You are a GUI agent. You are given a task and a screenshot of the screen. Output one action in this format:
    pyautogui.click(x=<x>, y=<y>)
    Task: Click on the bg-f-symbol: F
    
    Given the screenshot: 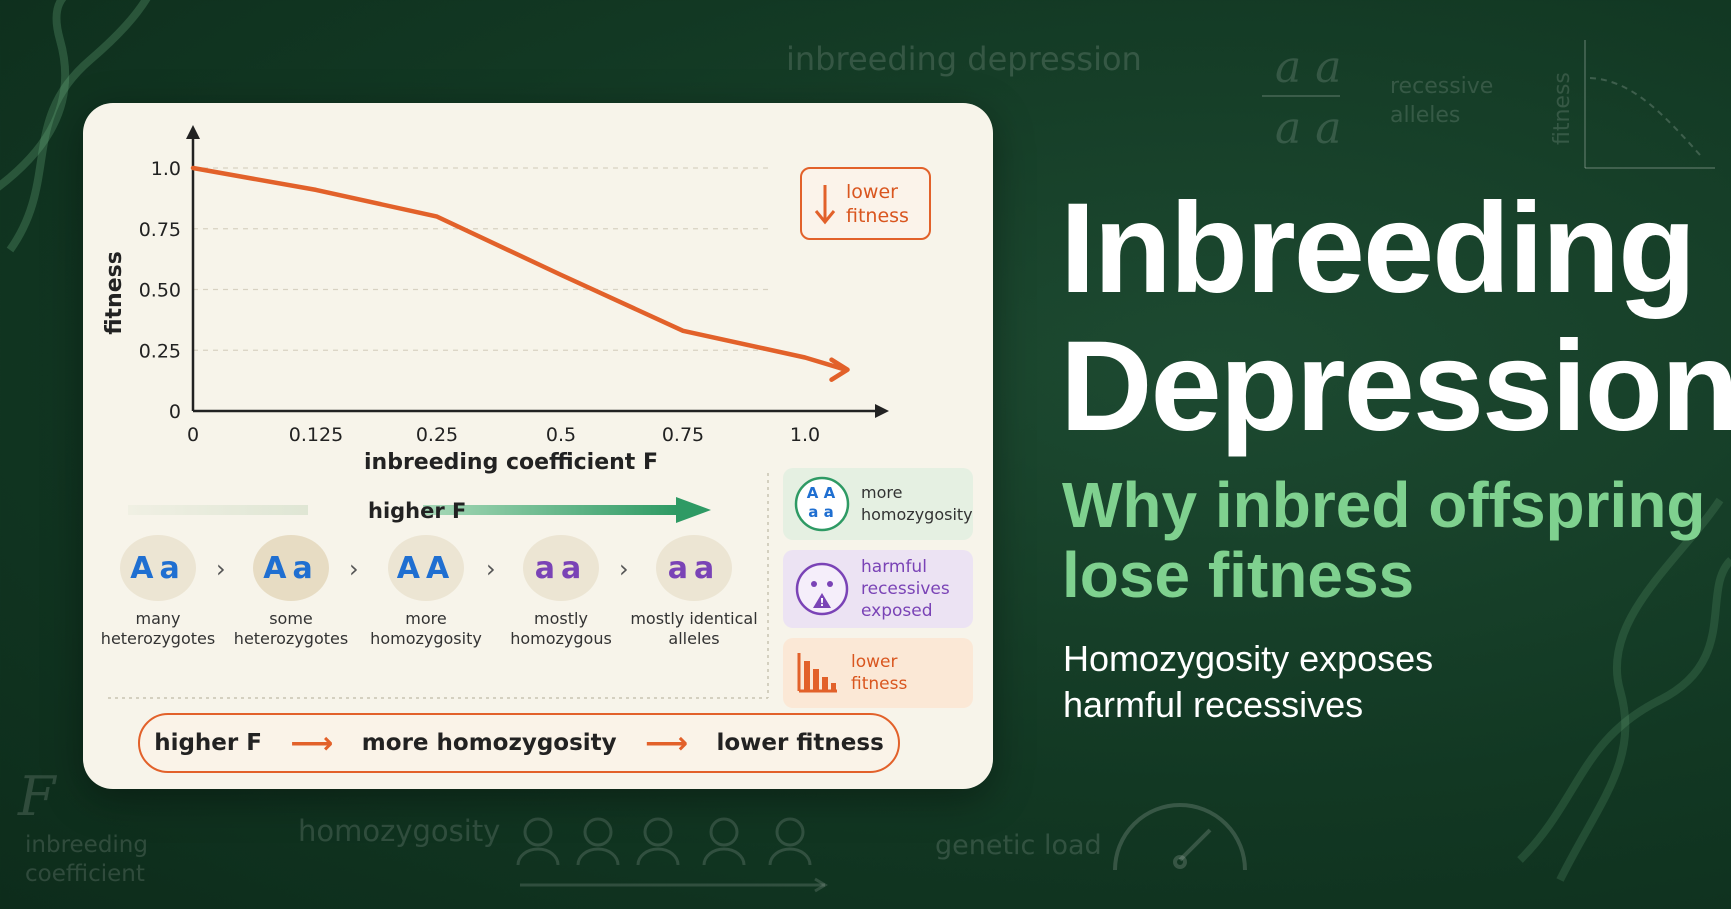 What is the action you would take?
    pyautogui.click(x=37, y=796)
    